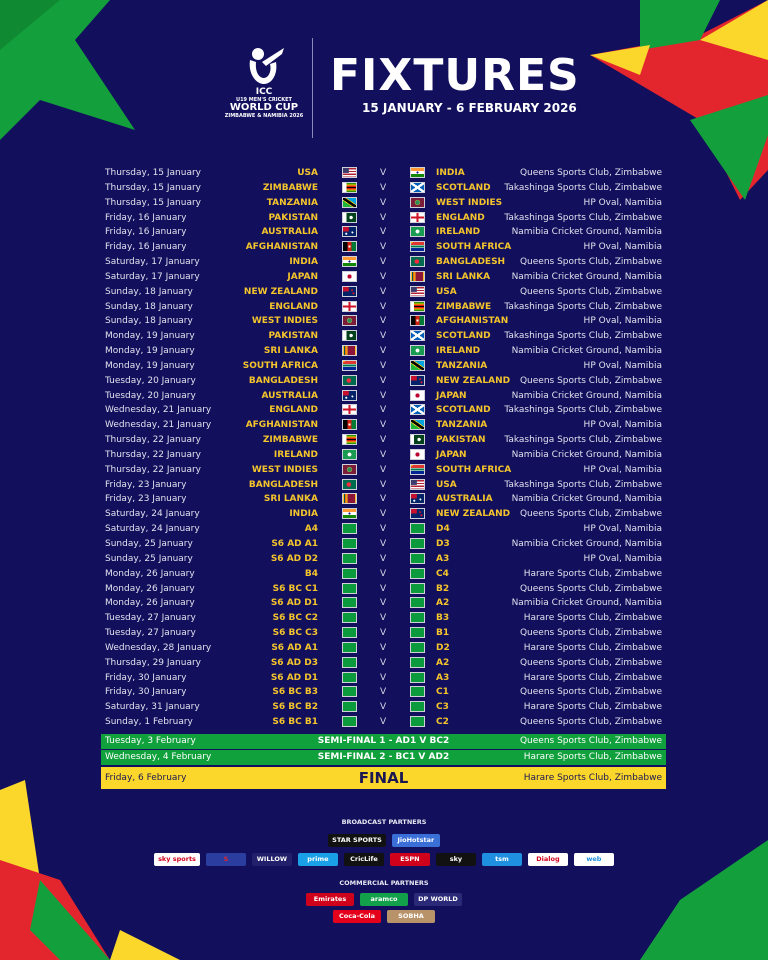 The image size is (768, 960). Describe the element at coordinates (281, 247) in the screenshot. I see `home-team: AFGHANISTAN` at that location.